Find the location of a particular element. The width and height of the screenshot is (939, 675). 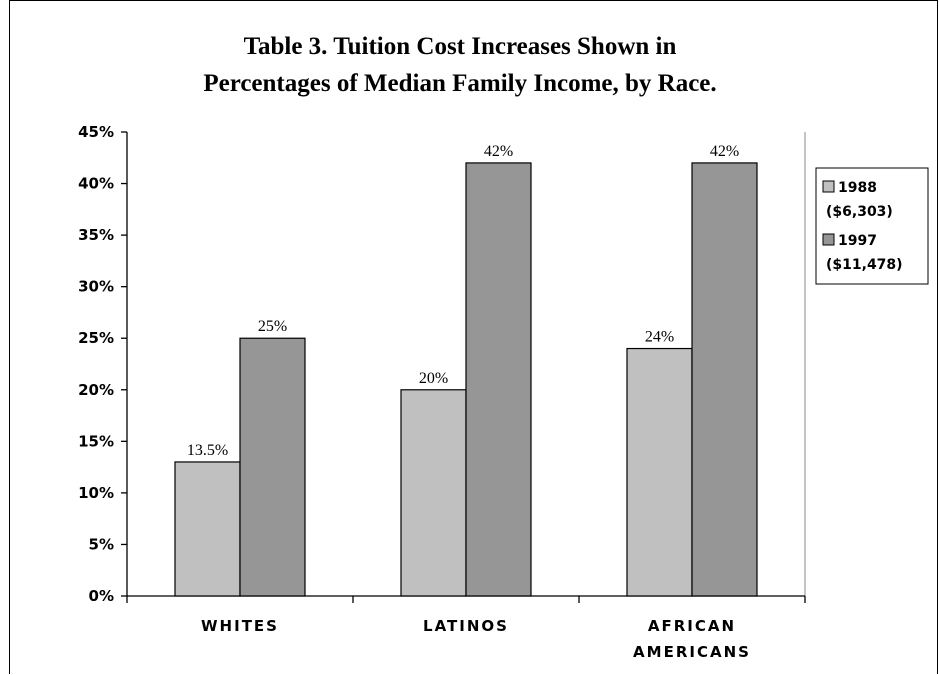

x-category-label: LATINOS is located at coordinates (466, 626).